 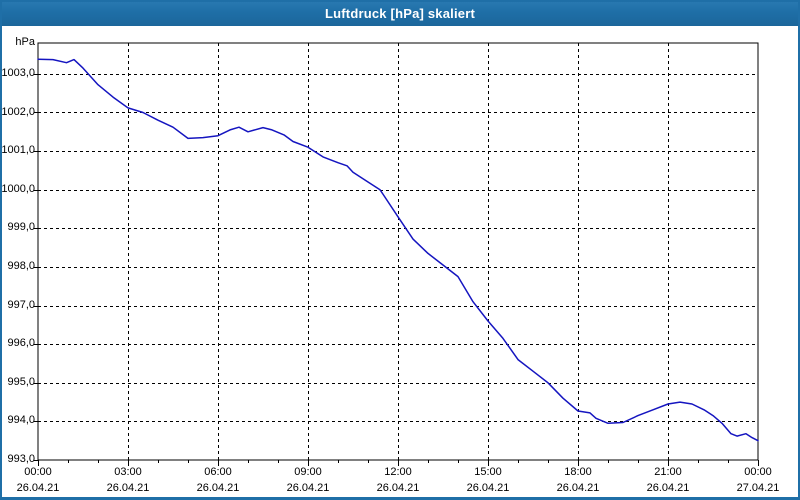 What do you see at coordinates (21, 459) in the screenshot?
I see `y-tick-label: 993,0` at bounding box center [21, 459].